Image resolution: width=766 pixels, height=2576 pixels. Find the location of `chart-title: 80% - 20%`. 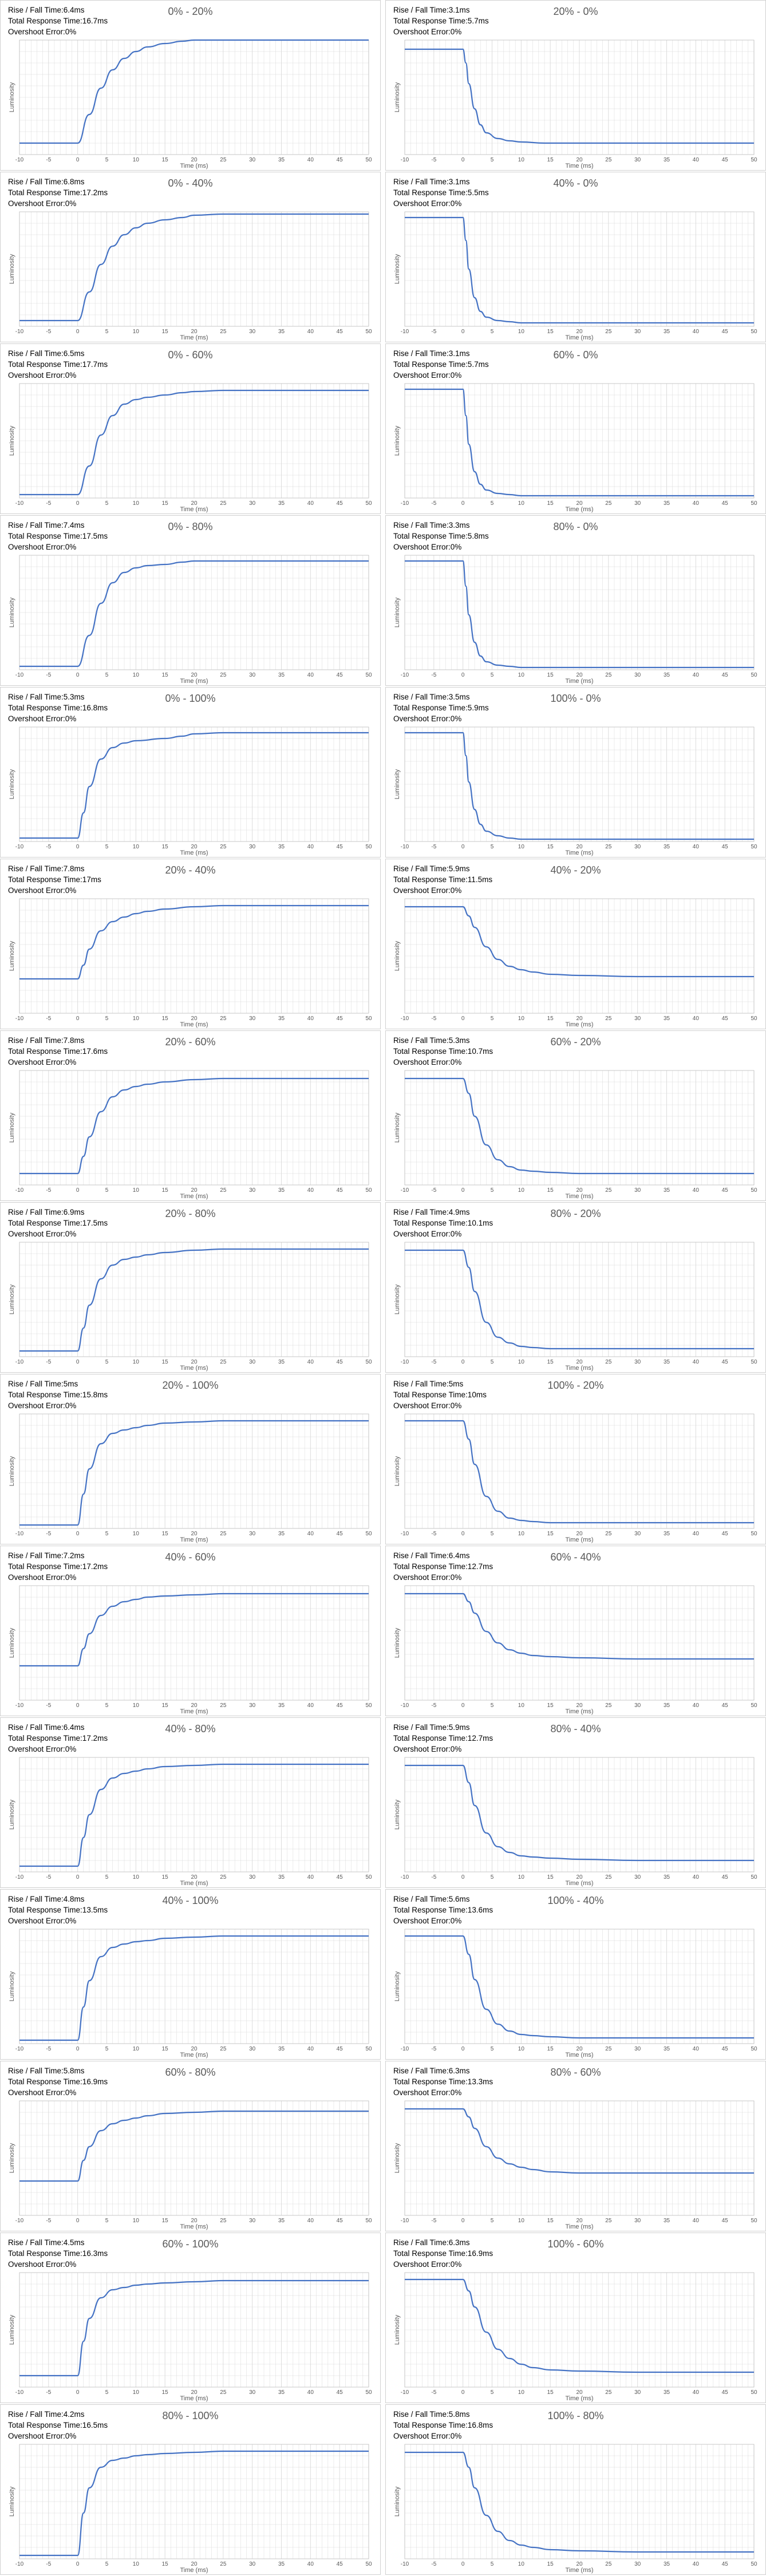

chart-title: 80% - 20% is located at coordinates (575, 1213).